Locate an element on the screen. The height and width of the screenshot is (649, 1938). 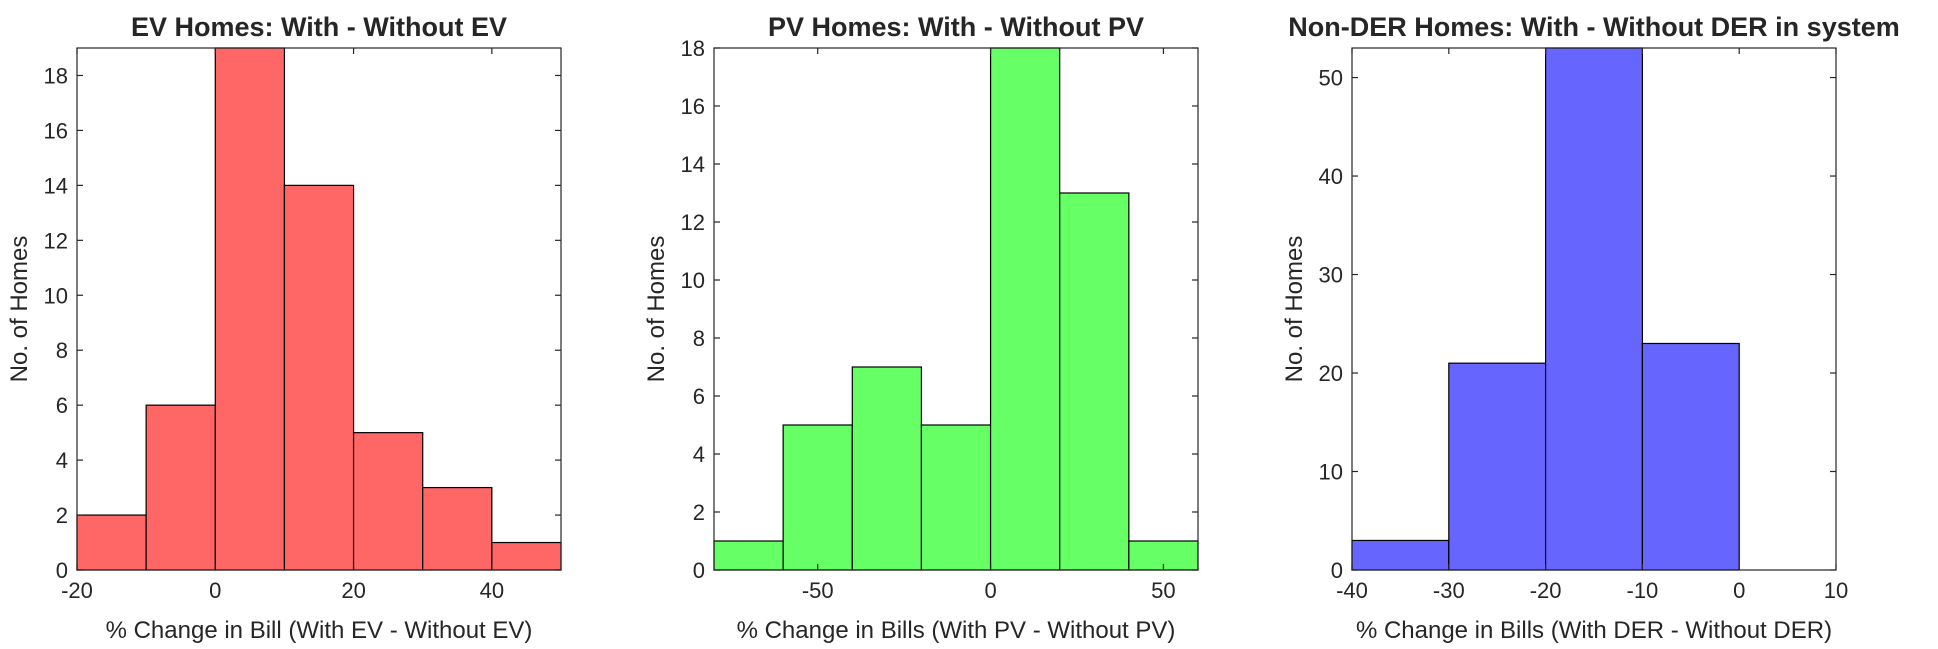
chart-title: EV Homes: With - Without EV is located at coordinates (319, 27).